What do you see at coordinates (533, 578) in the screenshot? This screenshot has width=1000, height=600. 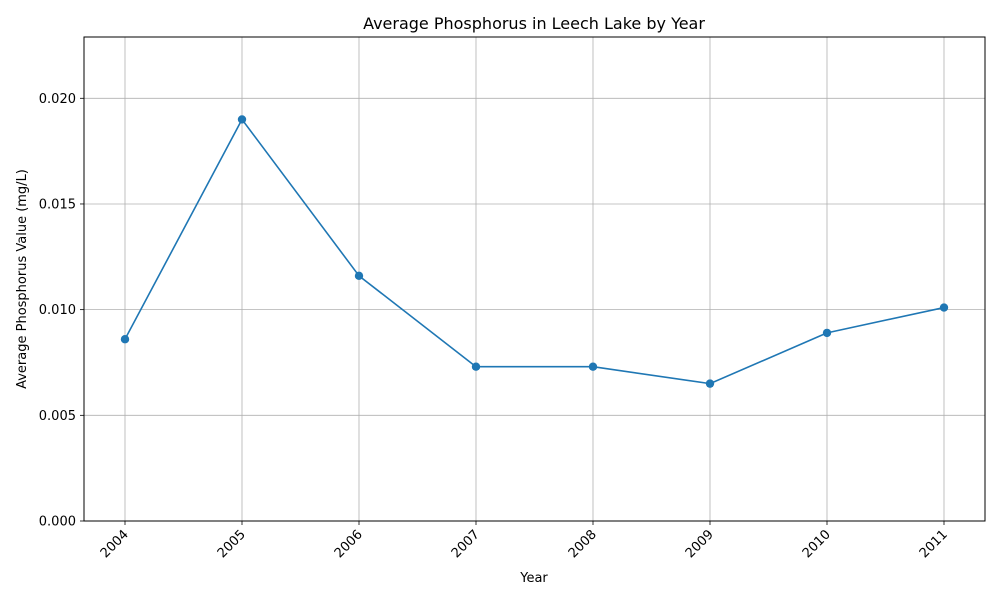 I see `x-axis-title: Year` at bounding box center [533, 578].